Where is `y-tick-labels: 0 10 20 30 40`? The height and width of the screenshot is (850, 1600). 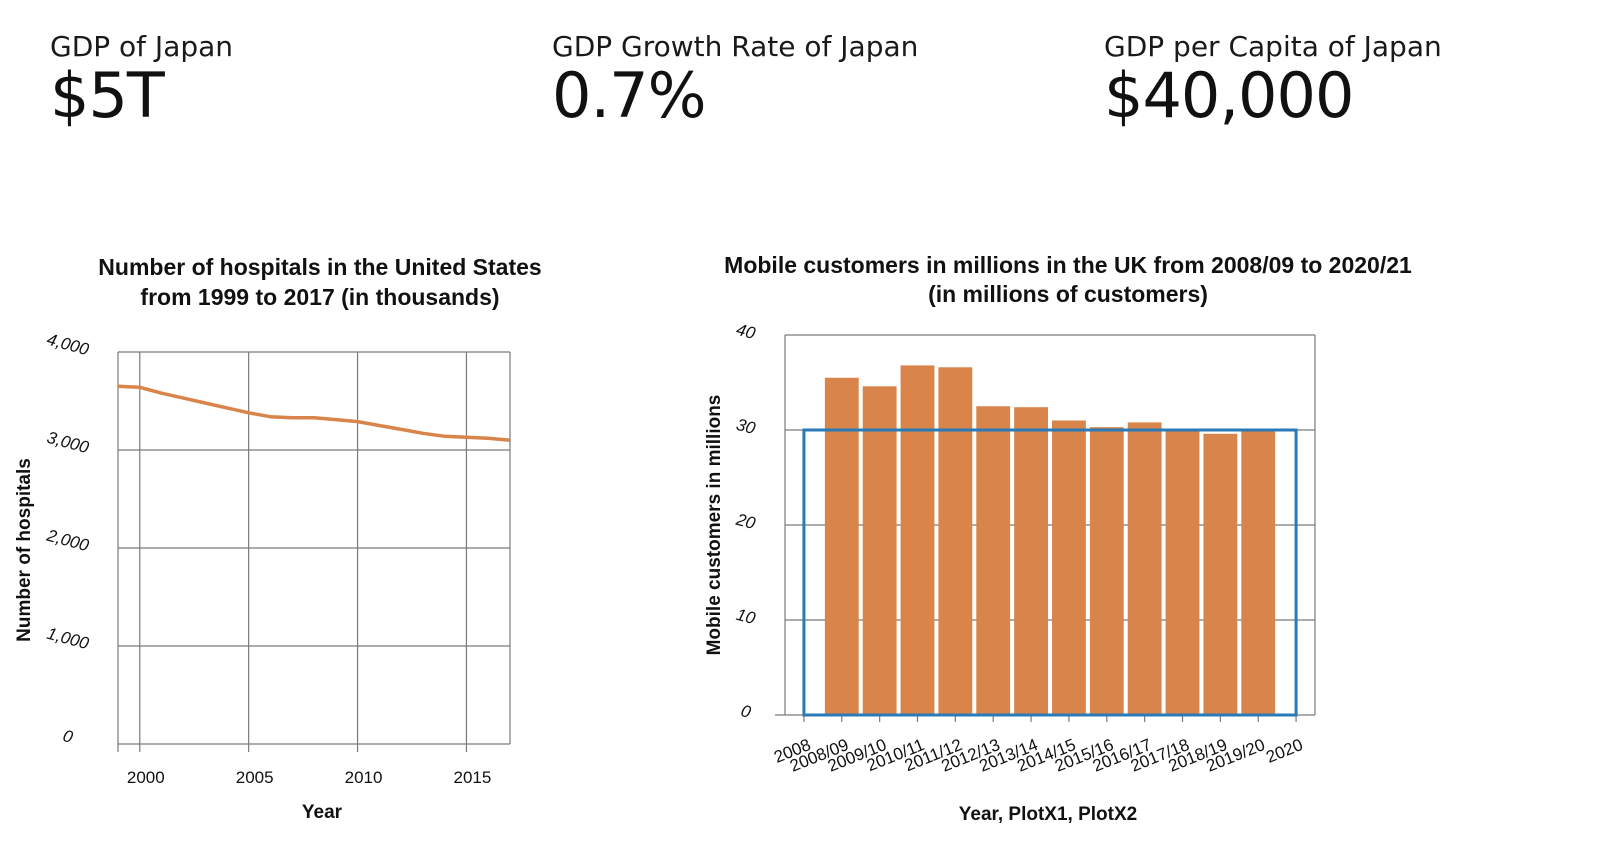
y-tick-labels: 0 10 20 30 40 is located at coordinates (745, 521).